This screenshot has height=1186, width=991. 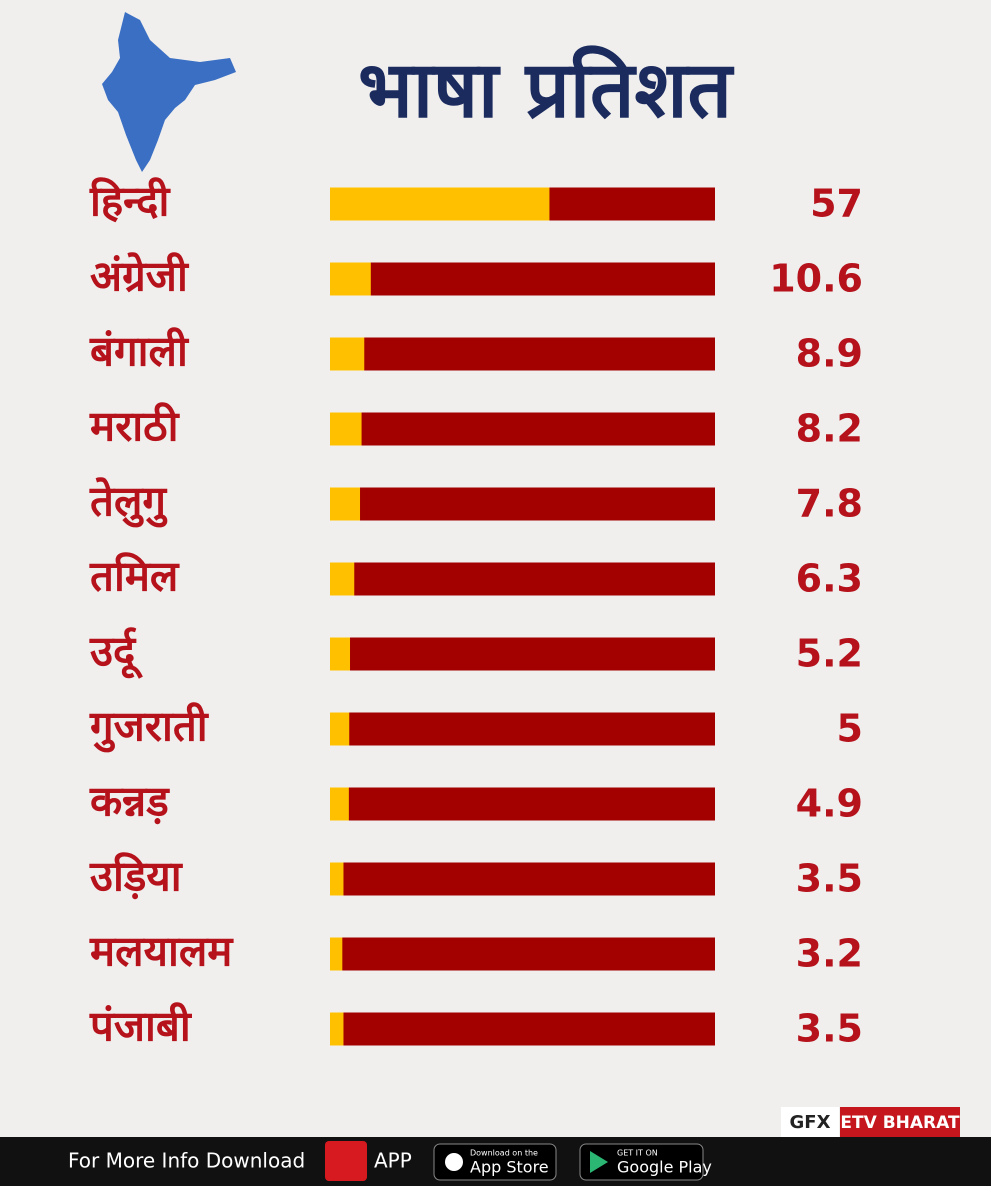 What do you see at coordinates (829, 954) in the screenshot?
I see `value-label: 3.2` at bounding box center [829, 954].